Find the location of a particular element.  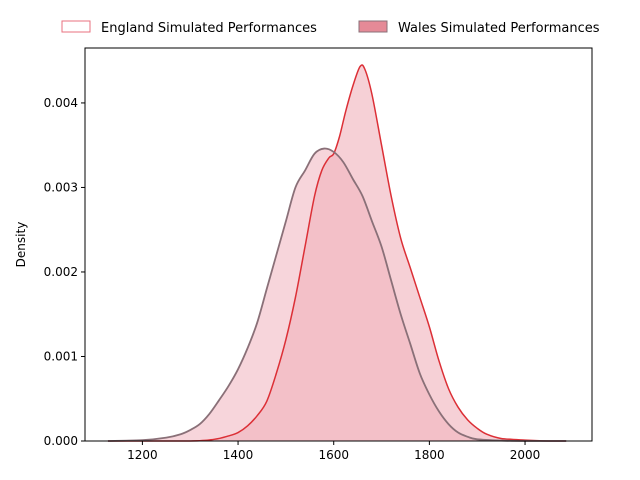

x-tick-label: 2000 is located at coordinates (525, 455).